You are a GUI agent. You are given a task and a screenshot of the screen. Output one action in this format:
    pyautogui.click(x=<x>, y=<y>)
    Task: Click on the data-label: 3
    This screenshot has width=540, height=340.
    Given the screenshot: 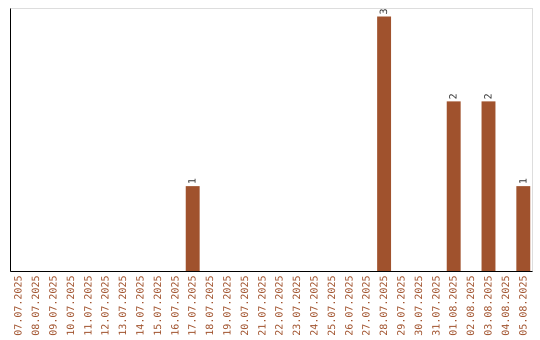 What is the action you would take?
    pyautogui.click(x=384, y=11)
    